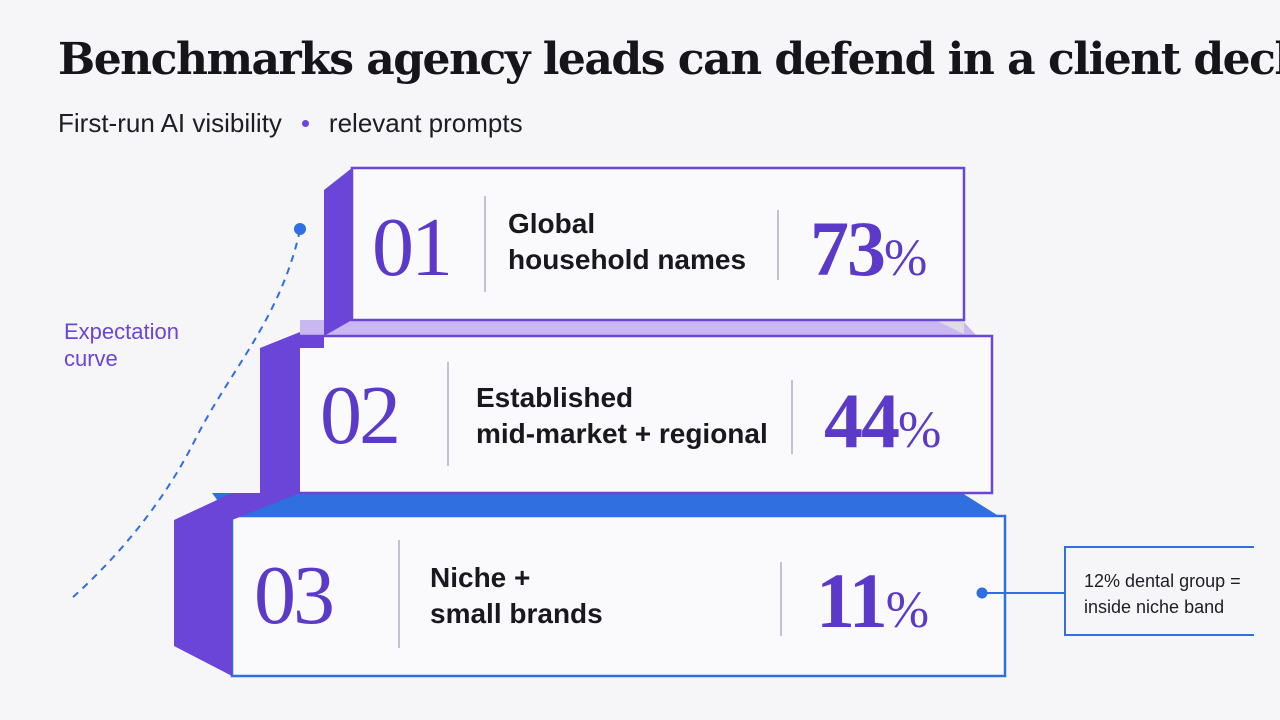 Image resolution: width=1280 pixels, height=720 pixels. What do you see at coordinates (907, 610) in the screenshot?
I see `tier3-percent-sign: %` at bounding box center [907, 610].